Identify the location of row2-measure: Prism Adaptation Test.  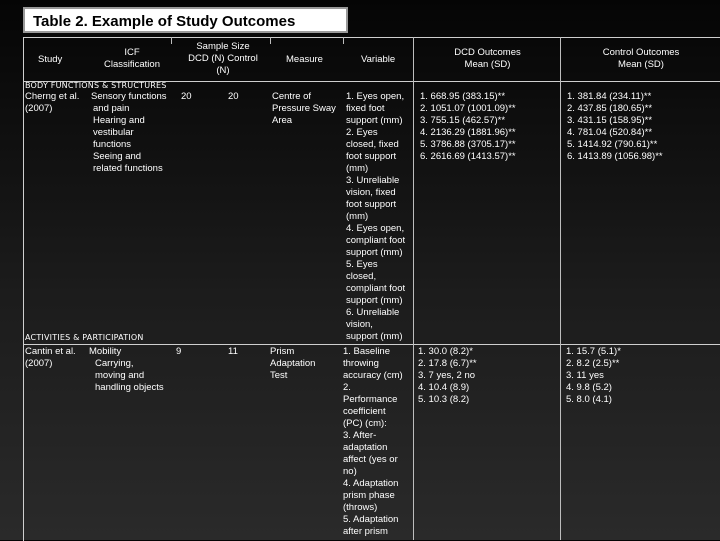
(293, 363).